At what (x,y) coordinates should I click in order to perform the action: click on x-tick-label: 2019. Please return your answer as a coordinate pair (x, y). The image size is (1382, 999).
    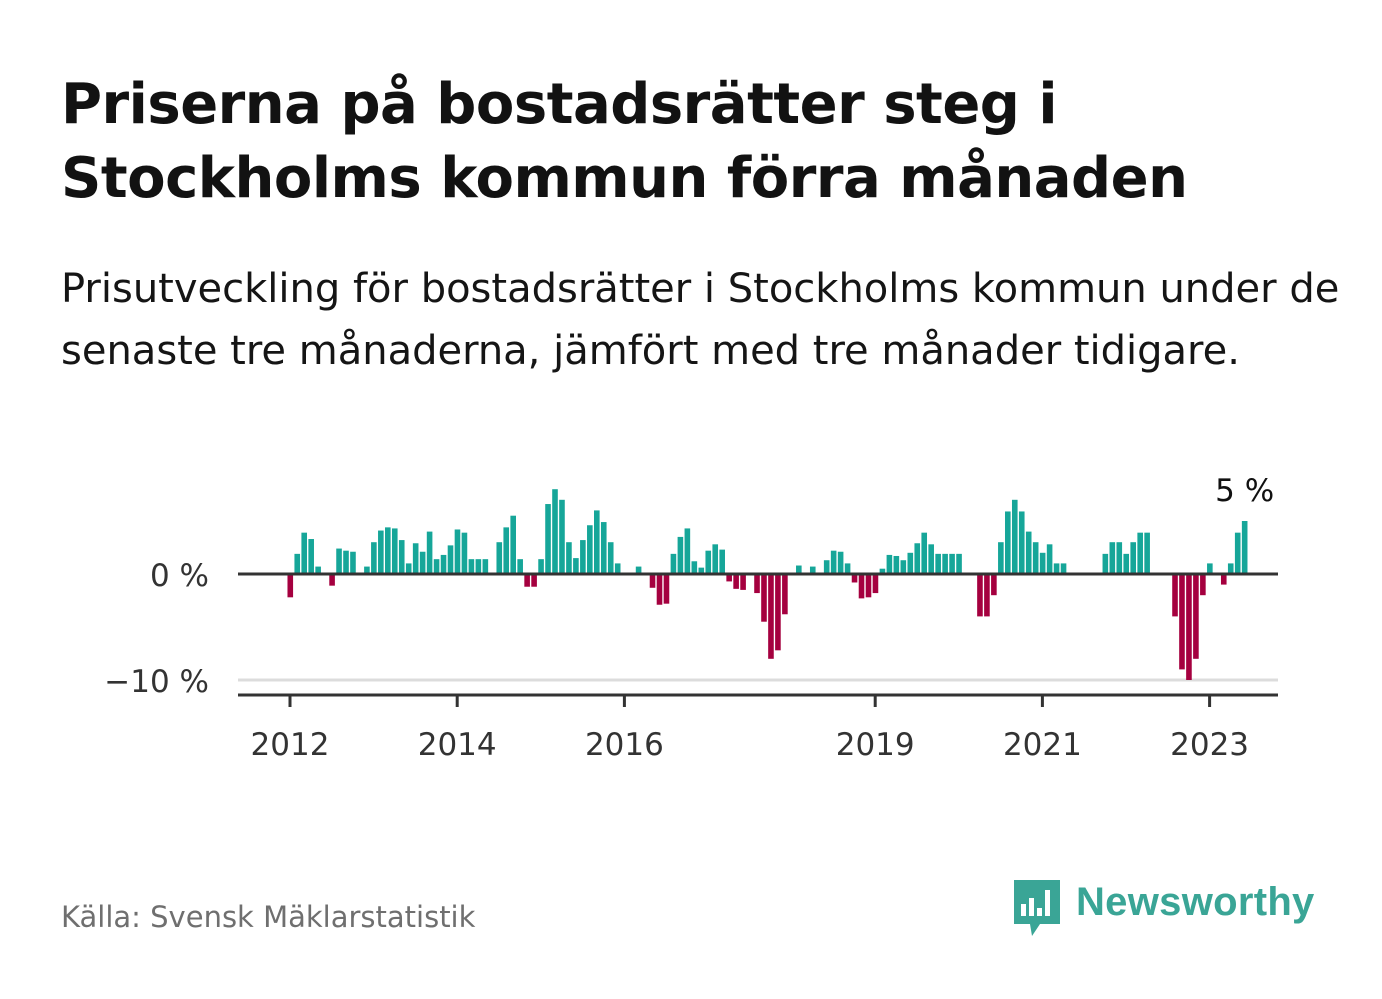
    Looking at the image, I should click on (875, 745).